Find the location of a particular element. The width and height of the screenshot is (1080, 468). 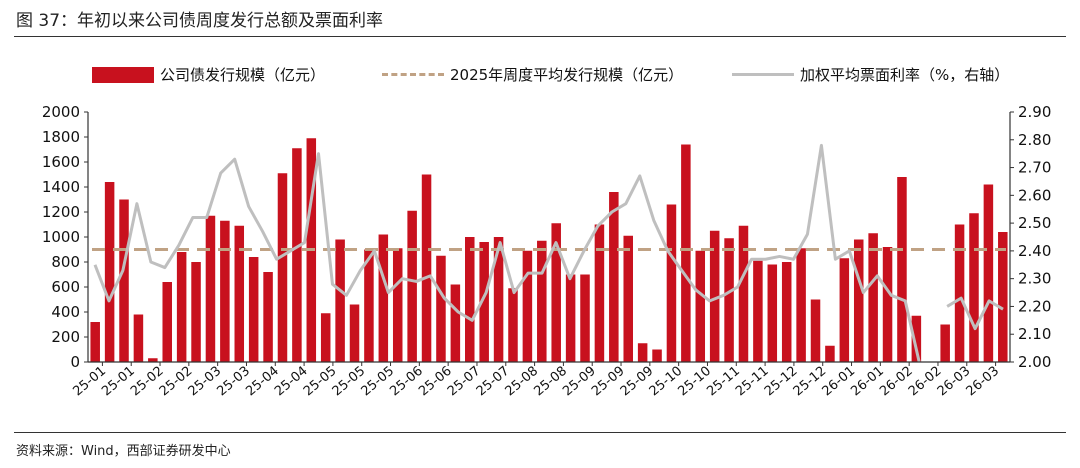

right-tick-label: 2.50 is located at coordinates (1034, 223).